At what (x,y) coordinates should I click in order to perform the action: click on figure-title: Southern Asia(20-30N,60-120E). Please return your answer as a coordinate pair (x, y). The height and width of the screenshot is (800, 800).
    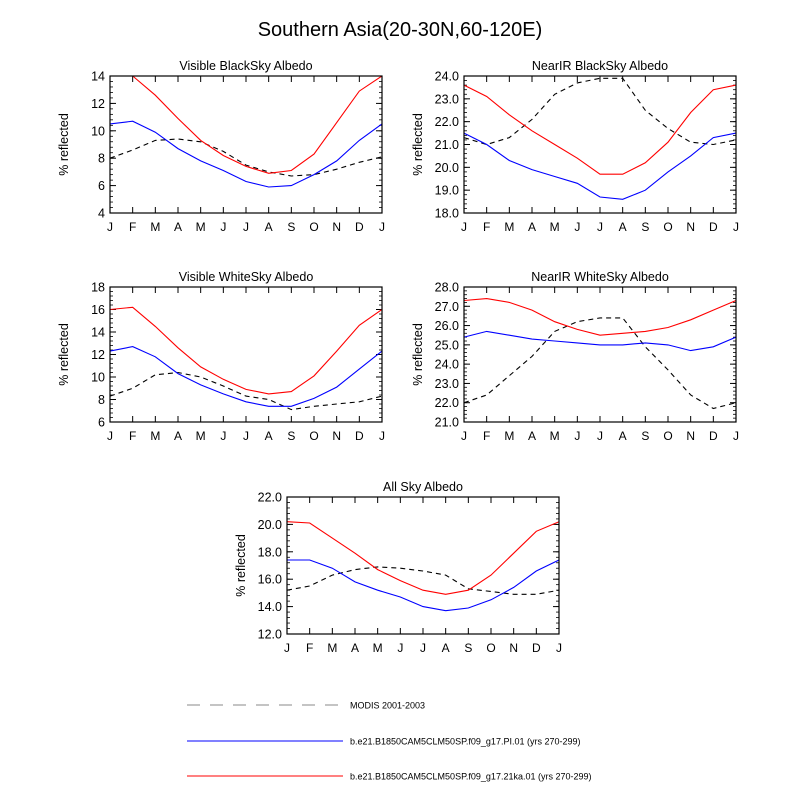
    Looking at the image, I should click on (400, 30).